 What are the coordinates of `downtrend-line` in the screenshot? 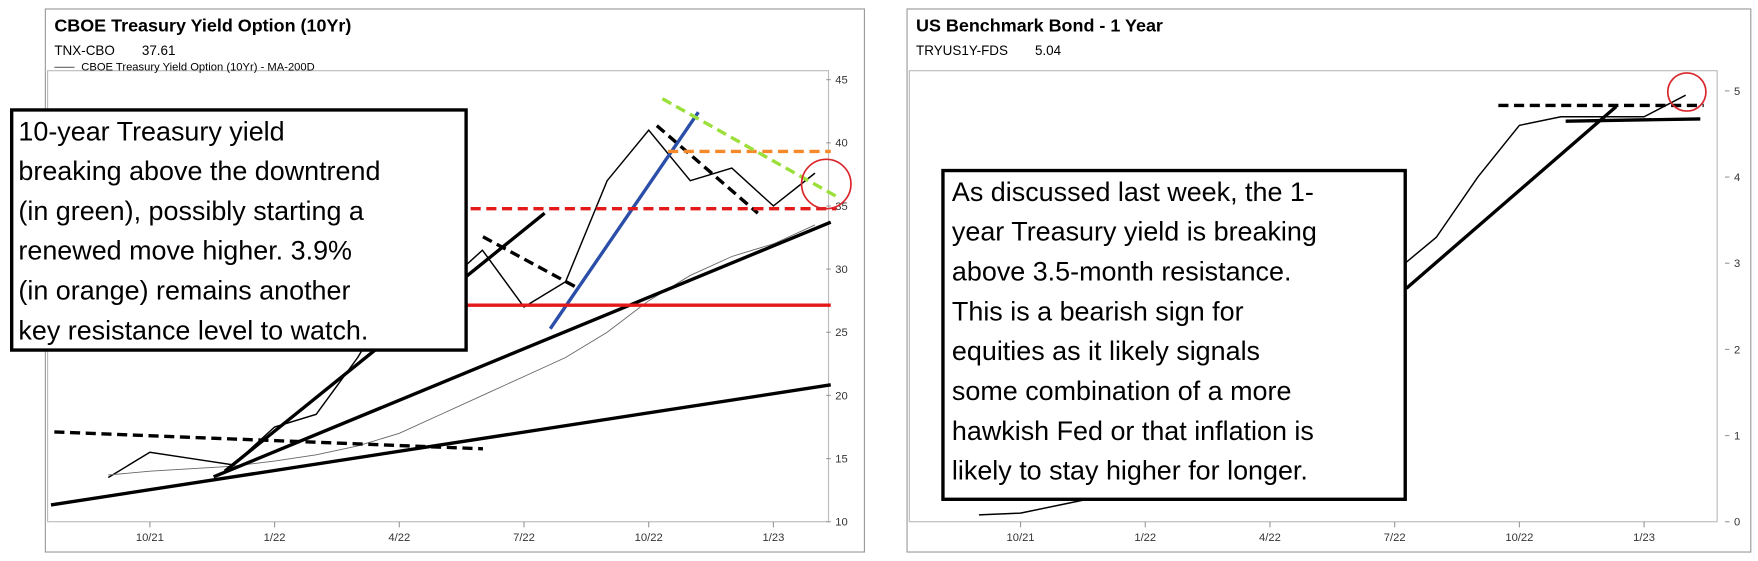 It's located at (749, 147).